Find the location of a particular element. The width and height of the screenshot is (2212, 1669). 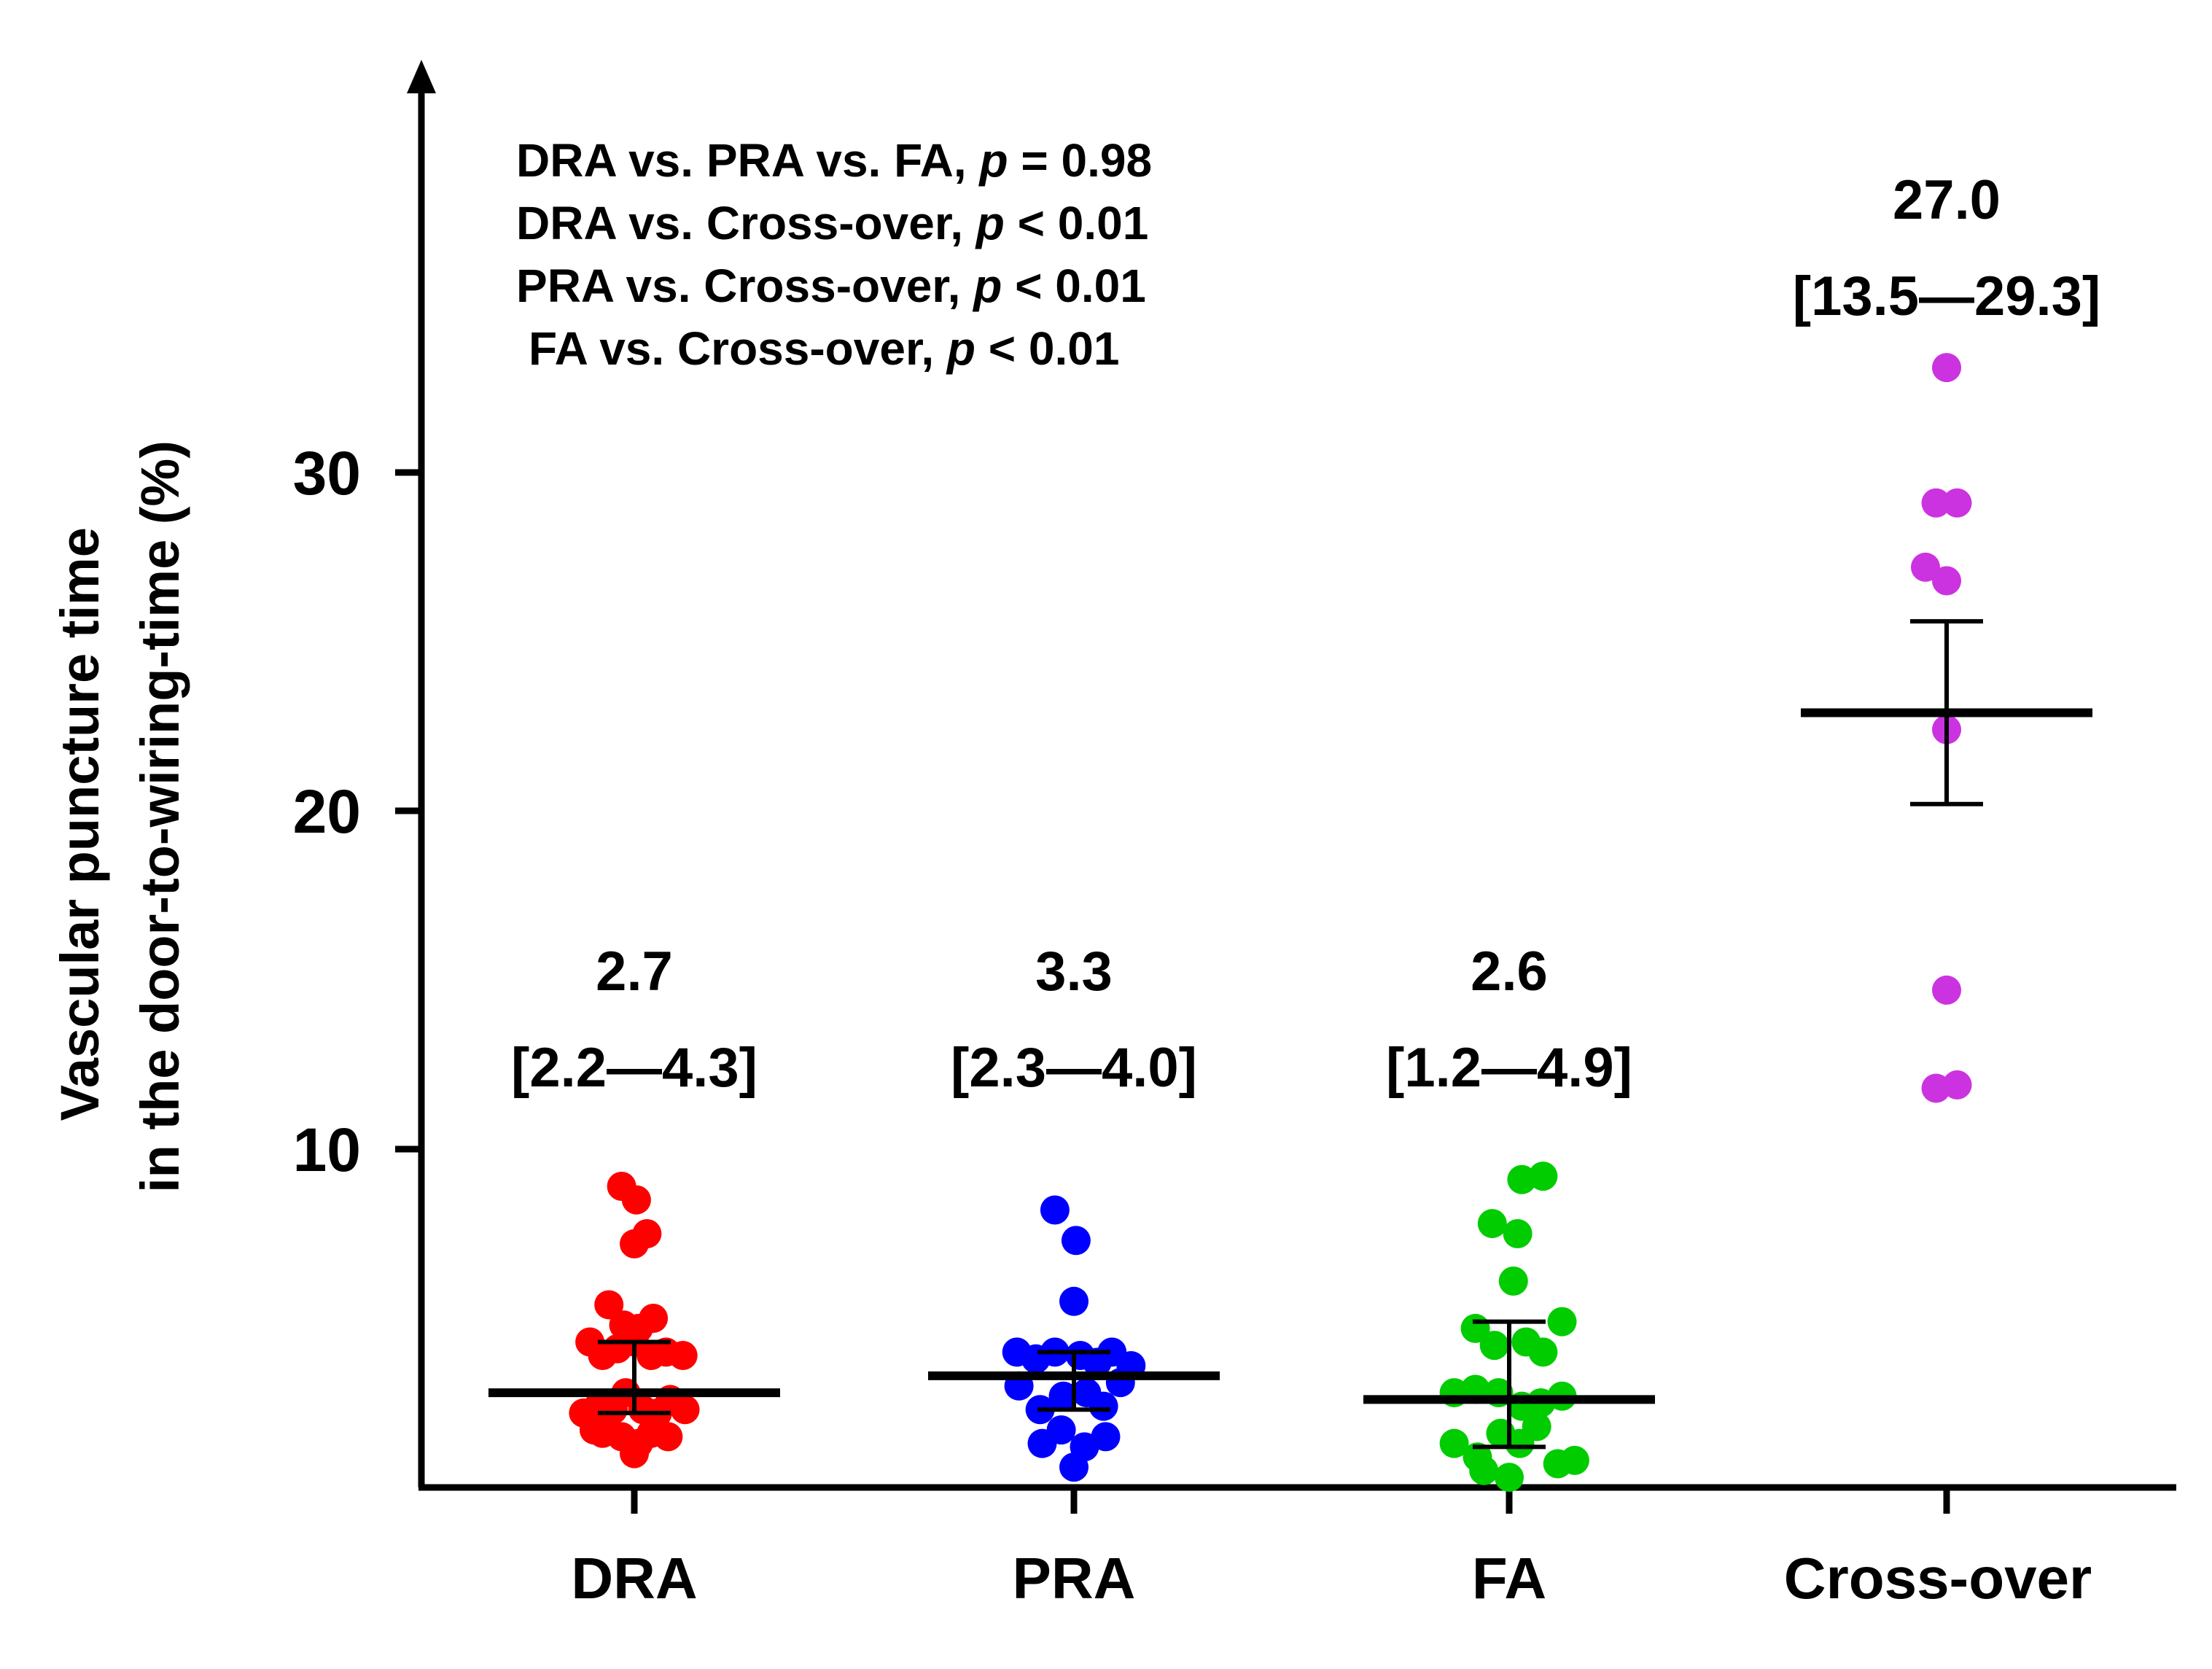

y-axis-group: 10 20 30 is located at coordinates (364, 774).